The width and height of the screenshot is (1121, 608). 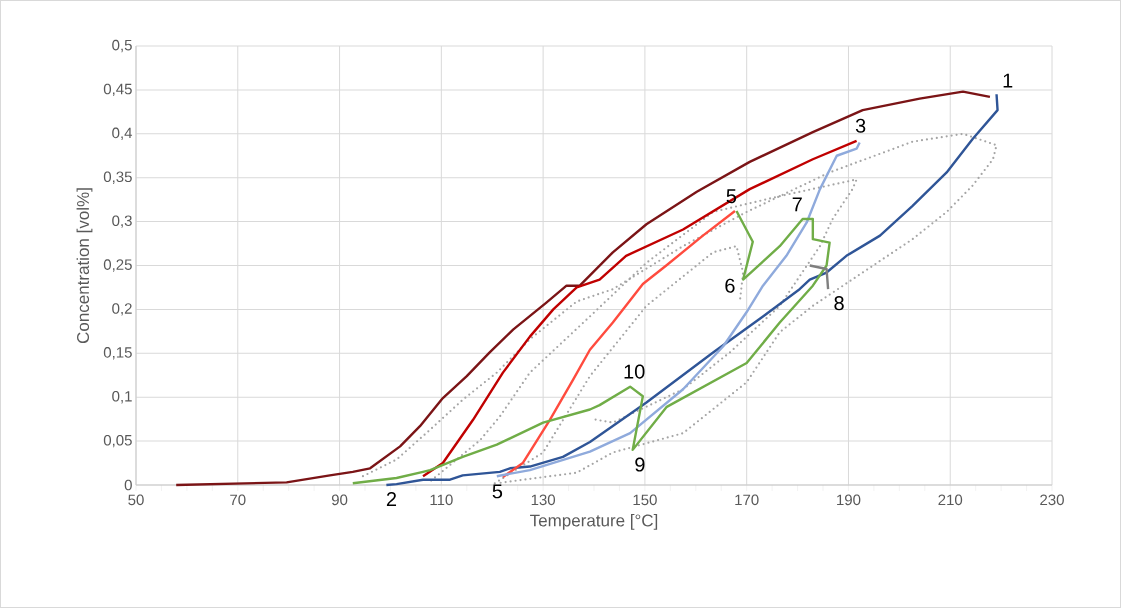 I want to click on annotation: 9, so click(x=640, y=464).